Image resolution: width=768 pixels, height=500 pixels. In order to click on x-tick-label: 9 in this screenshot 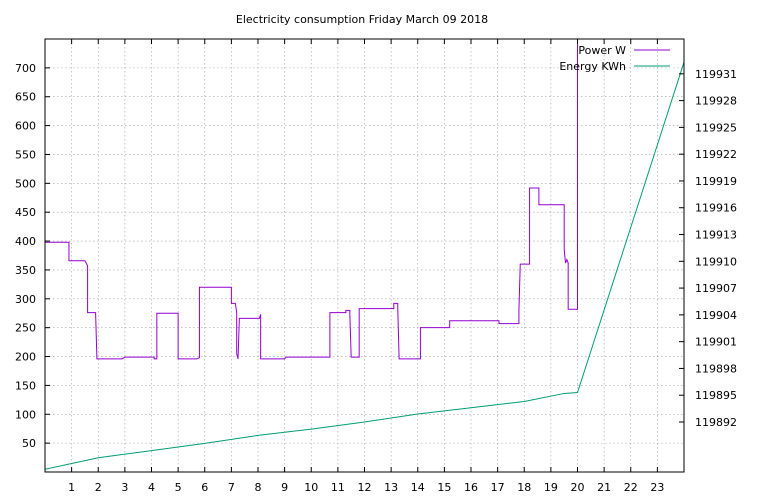, I will do `click(284, 487)`.